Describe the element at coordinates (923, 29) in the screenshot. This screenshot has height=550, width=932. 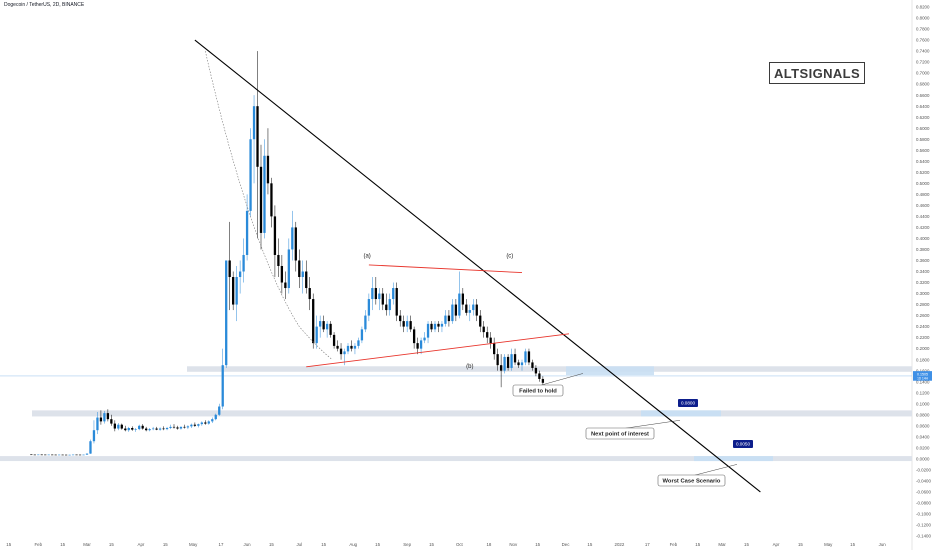
I see `y-tick-label: 0.7800` at that location.